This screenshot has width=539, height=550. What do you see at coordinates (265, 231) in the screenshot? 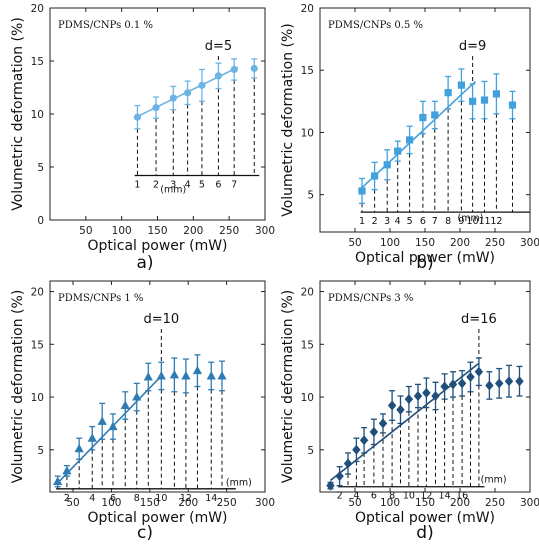
I see `x-tick-label: 300` at bounding box center [265, 231].